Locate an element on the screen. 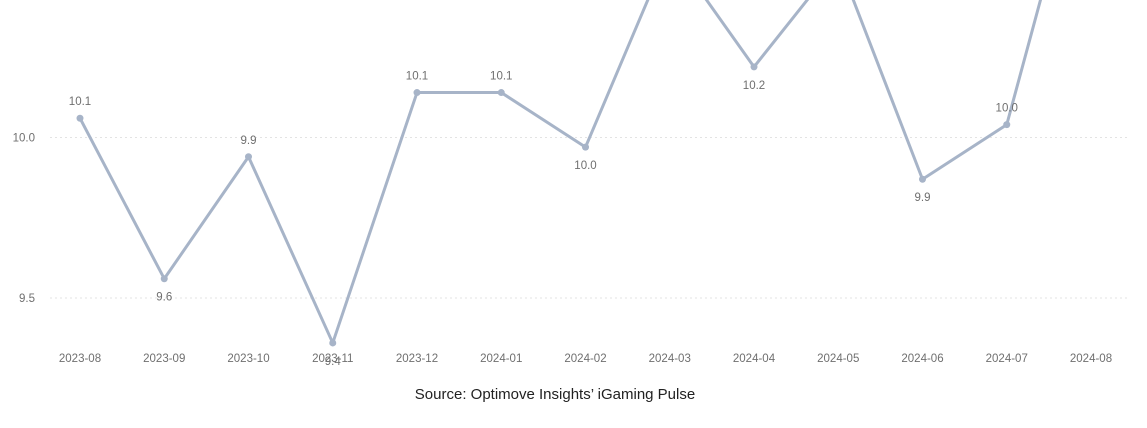  x-tick-label: 2023-10 is located at coordinates (248, 359).